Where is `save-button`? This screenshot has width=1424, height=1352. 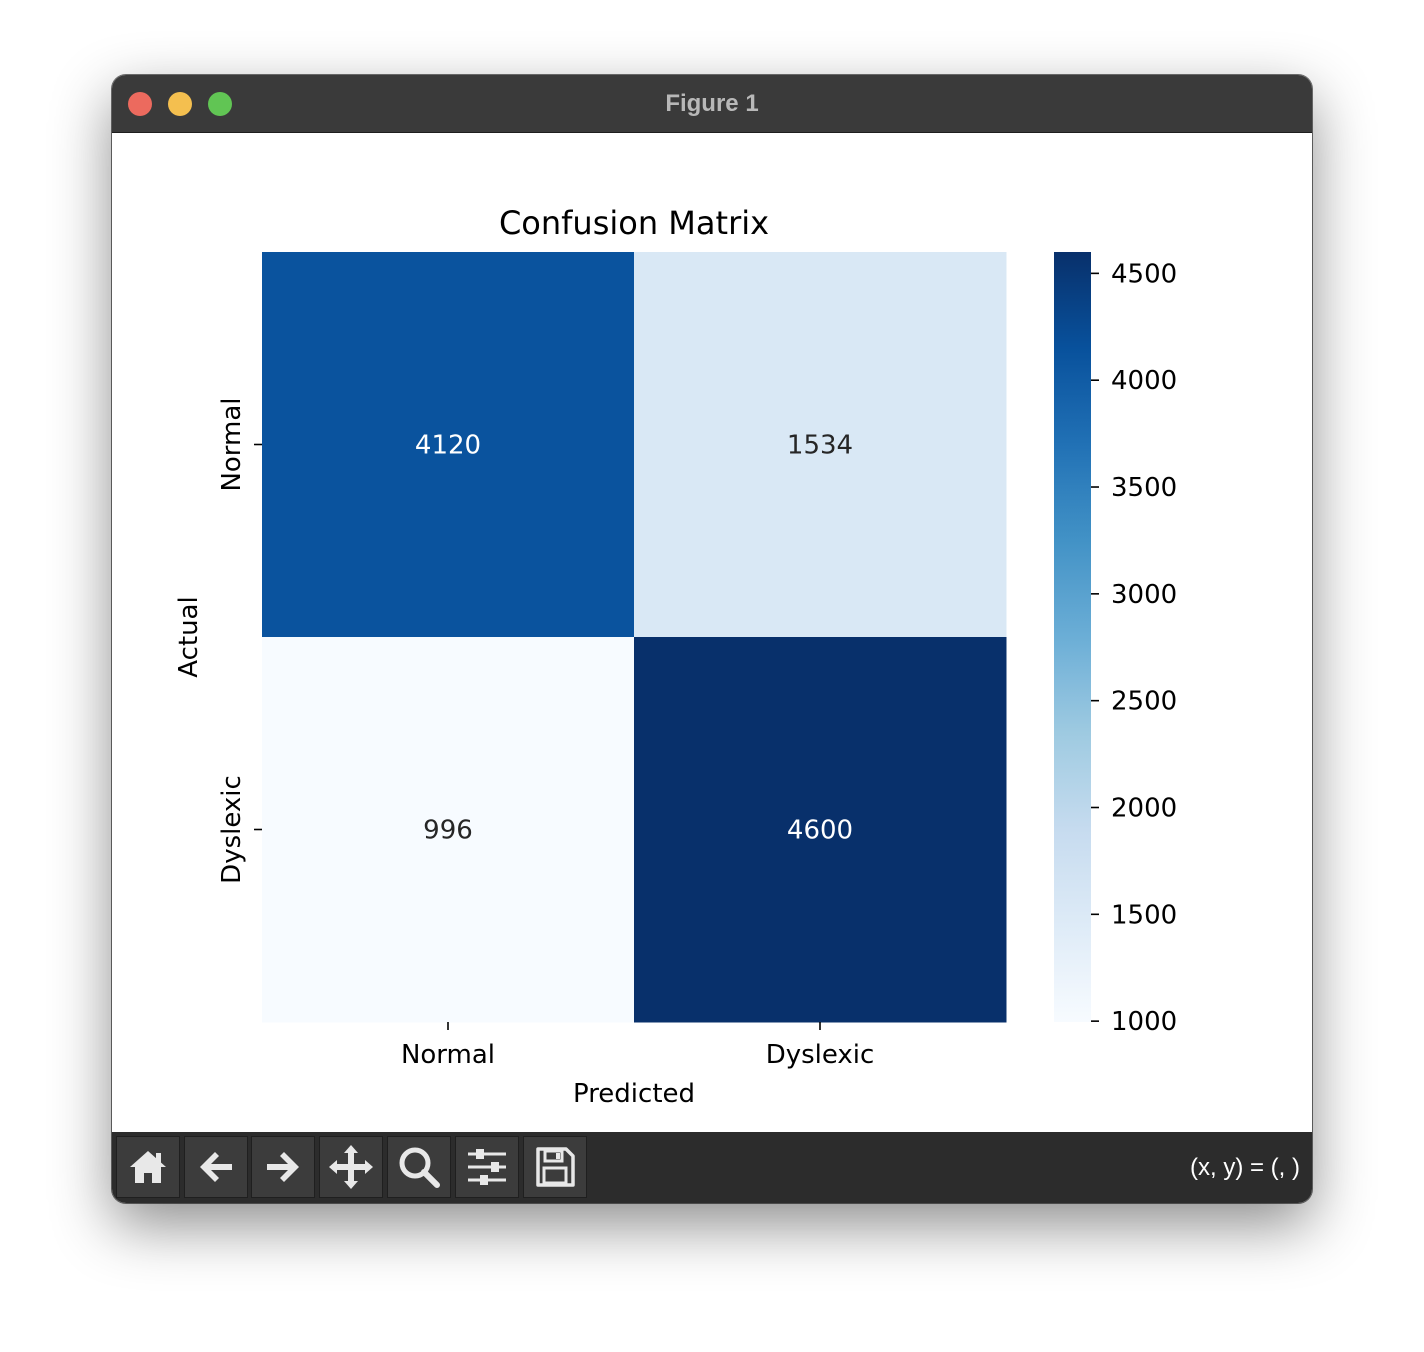
save-button is located at coordinates (555, 1167).